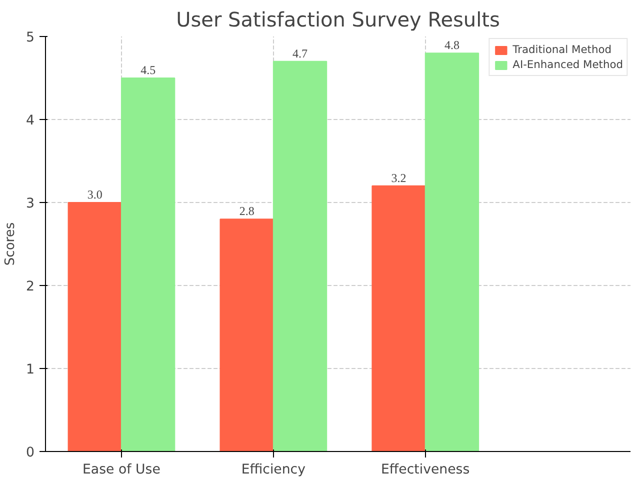  I want to click on y-tick-label: 1, so click(30, 370).